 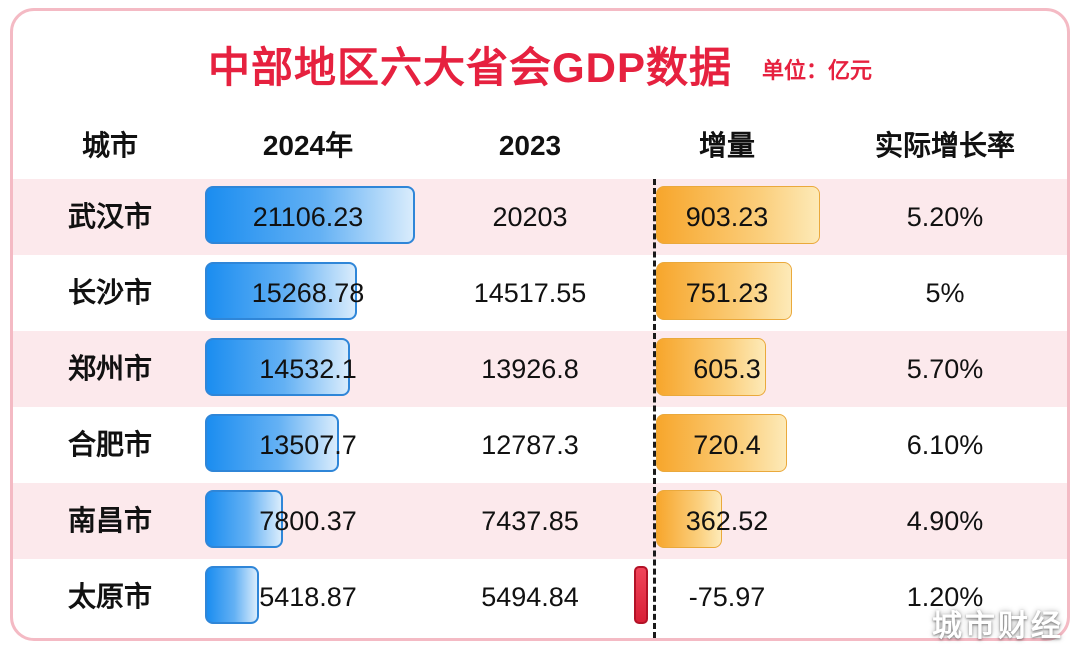 I want to click on city-name: 太原市, so click(x=109, y=596).